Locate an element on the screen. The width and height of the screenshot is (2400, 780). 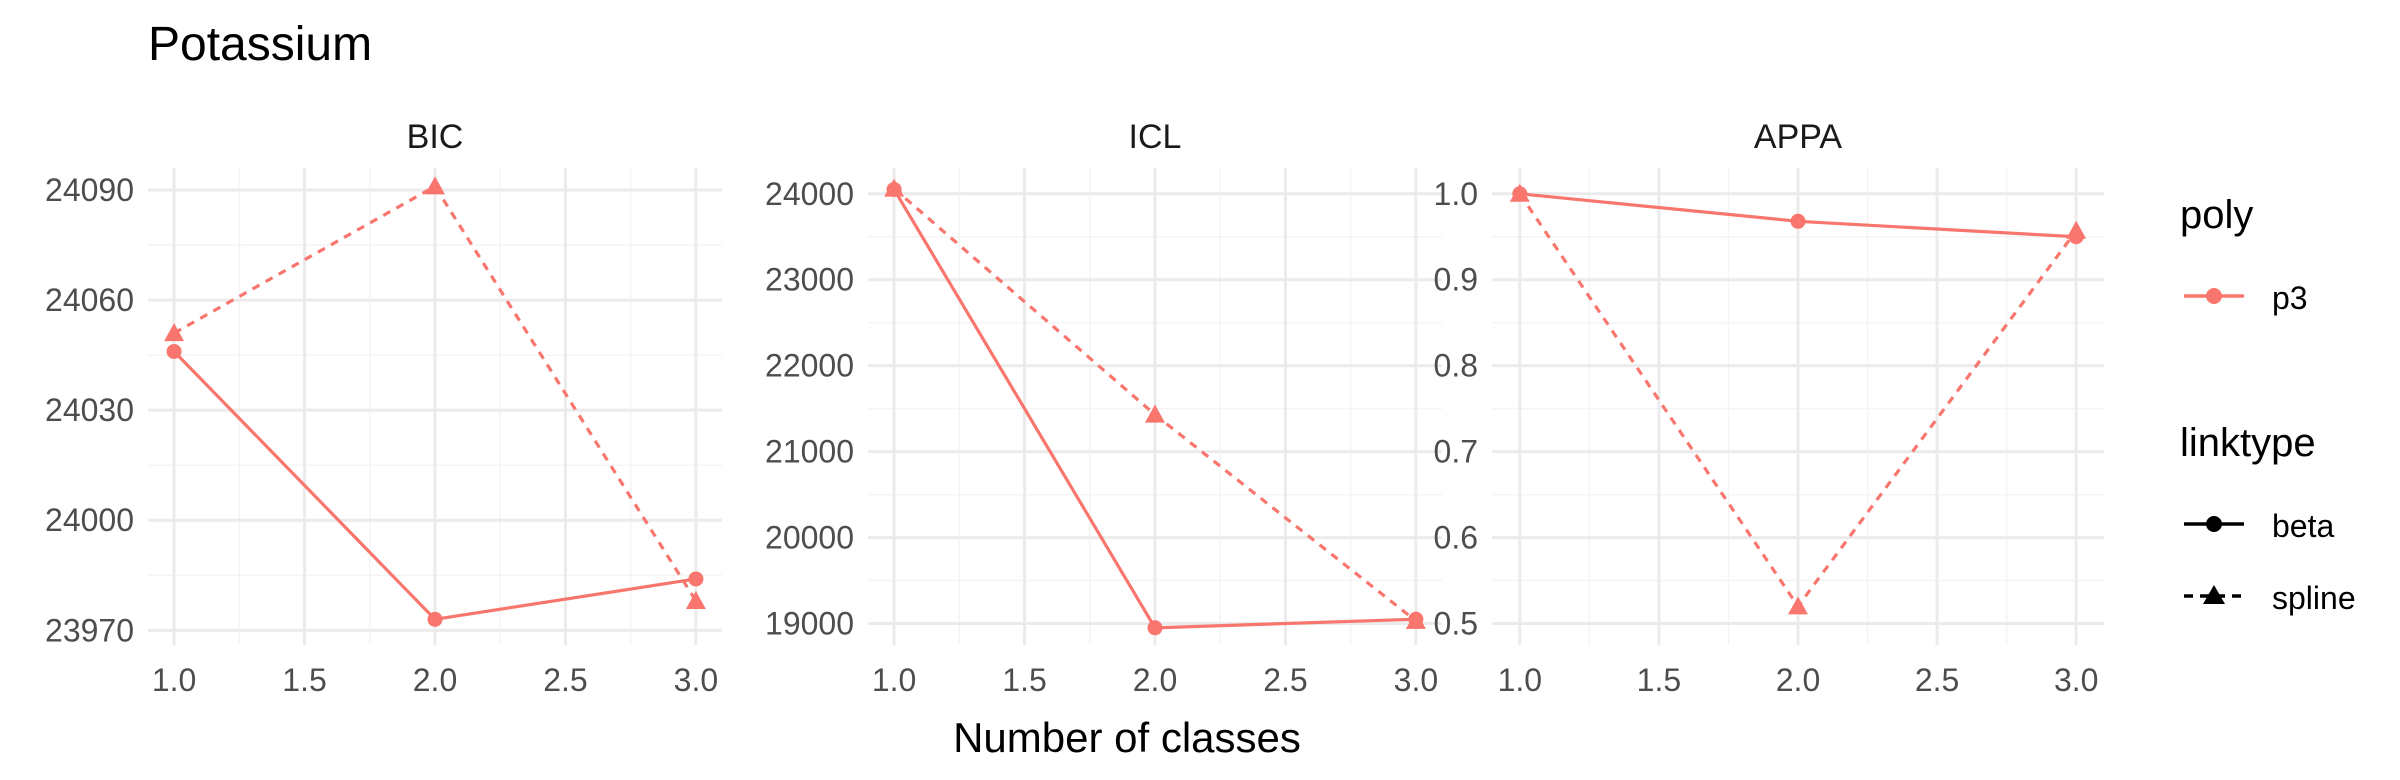
legend-item-beta: beta is located at coordinates (2303, 526).